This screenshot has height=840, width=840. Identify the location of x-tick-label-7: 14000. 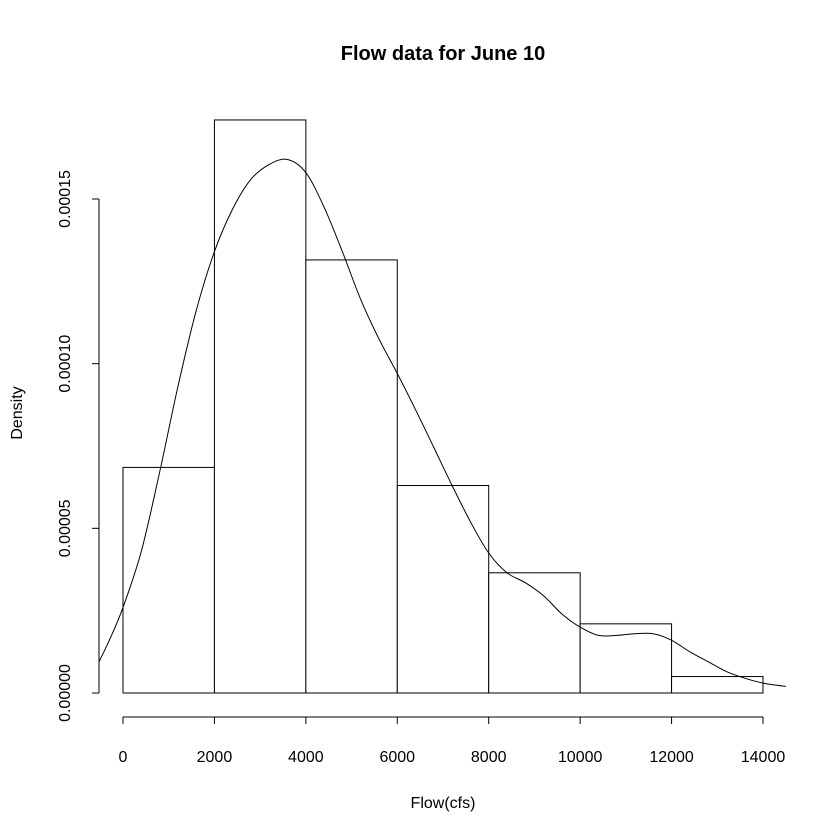
(763, 757).